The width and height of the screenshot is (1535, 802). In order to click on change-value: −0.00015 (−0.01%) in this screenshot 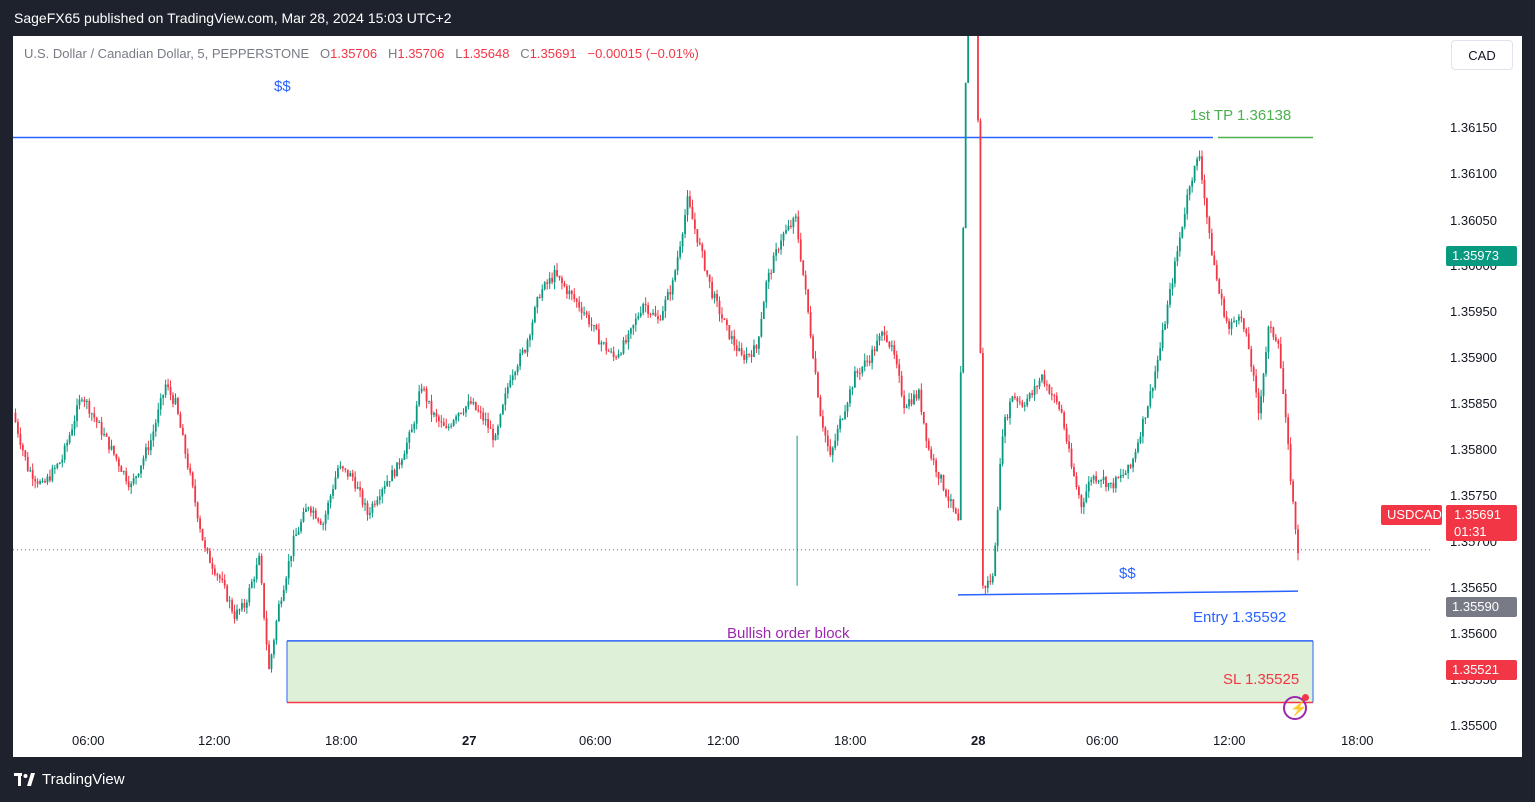, I will do `click(643, 53)`.